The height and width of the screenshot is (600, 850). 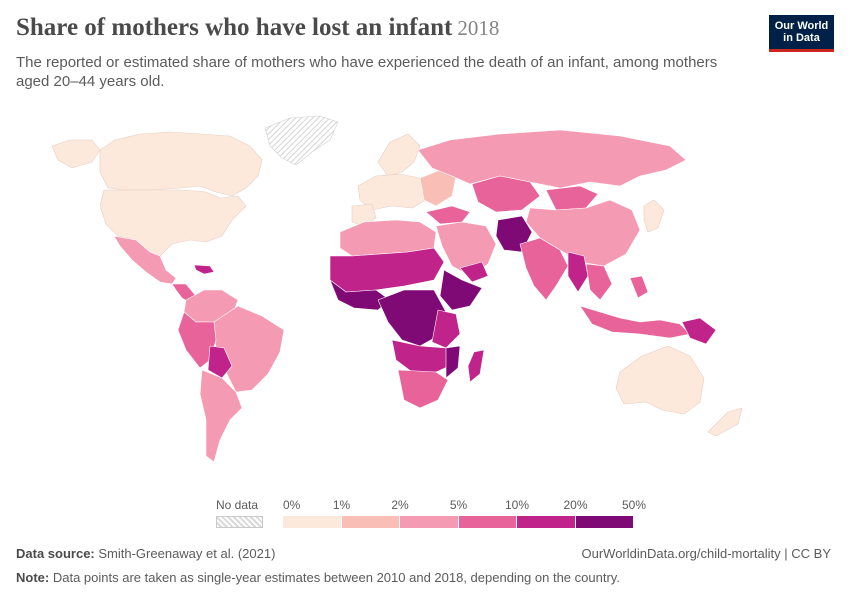 What do you see at coordinates (578, 272) in the screenshot?
I see `region-myanmar` at bounding box center [578, 272].